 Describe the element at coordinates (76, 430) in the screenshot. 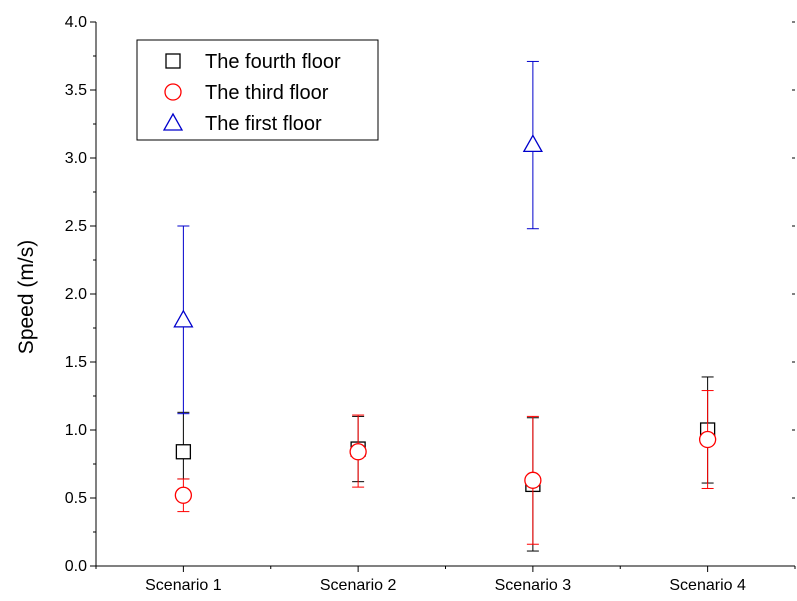

I see `y-tick-label: 1.0` at that location.